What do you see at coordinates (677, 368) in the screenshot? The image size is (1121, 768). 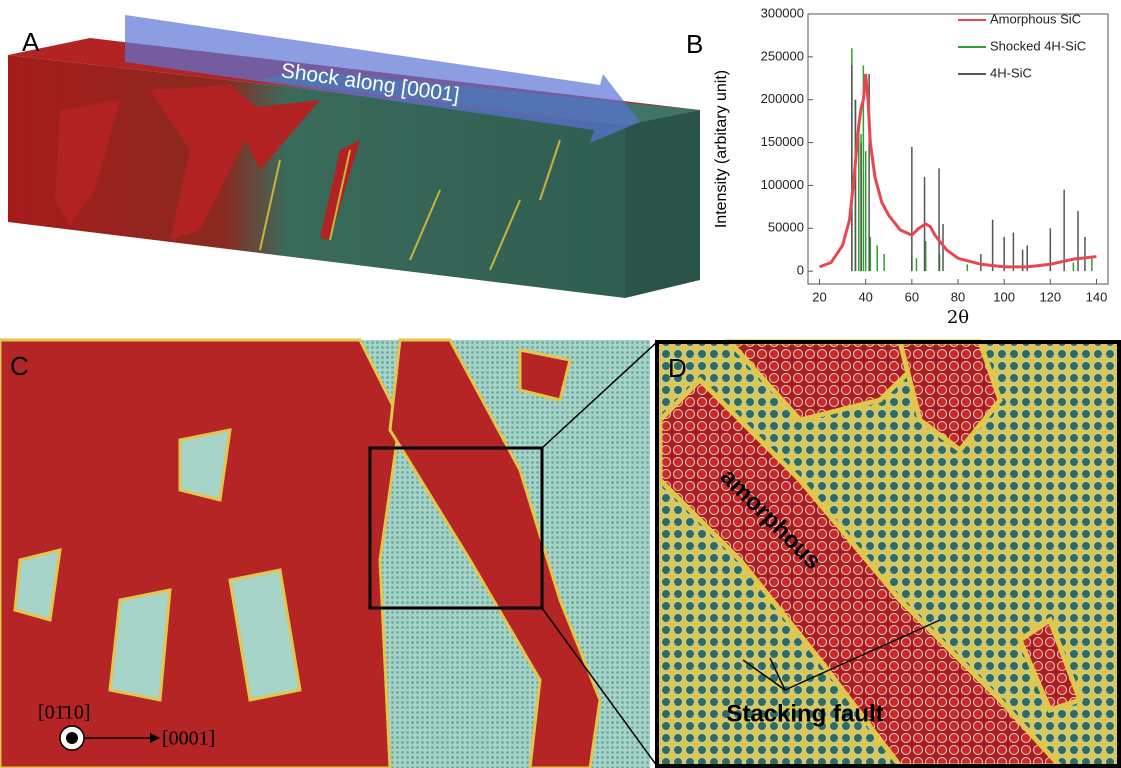 I see `panel-label: D` at bounding box center [677, 368].